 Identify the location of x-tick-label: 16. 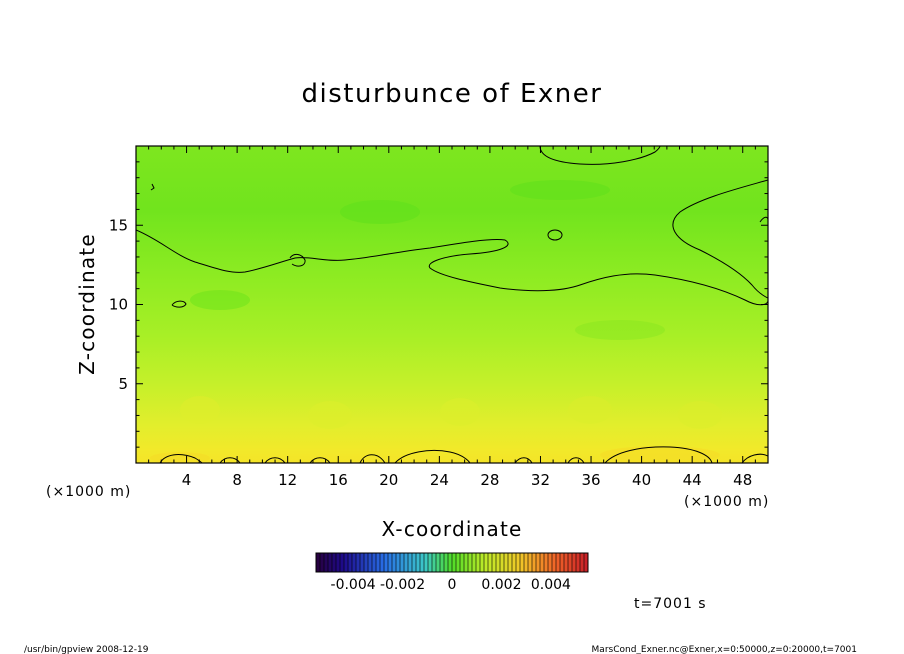
(338, 480).